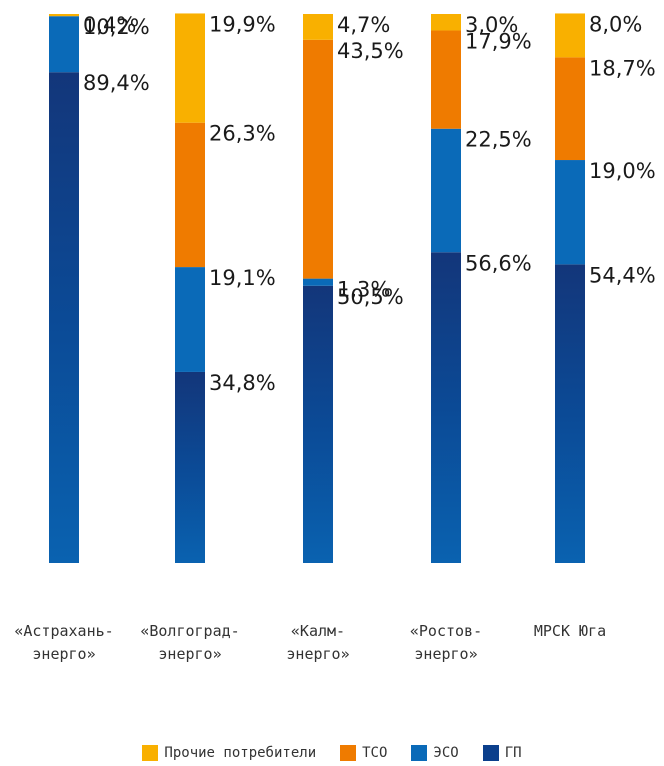 This screenshot has height=766, width=664. I want to click on legend-label-2: ЭСО, so click(446, 753).